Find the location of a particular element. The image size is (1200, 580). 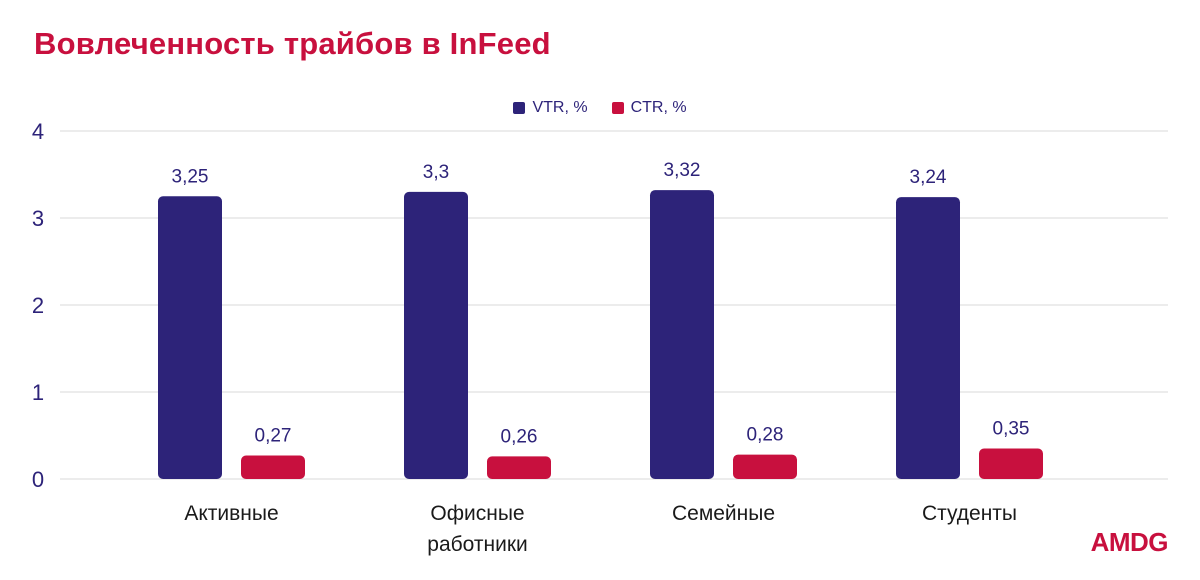

y-tick-label: 4 is located at coordinates (38, 131).